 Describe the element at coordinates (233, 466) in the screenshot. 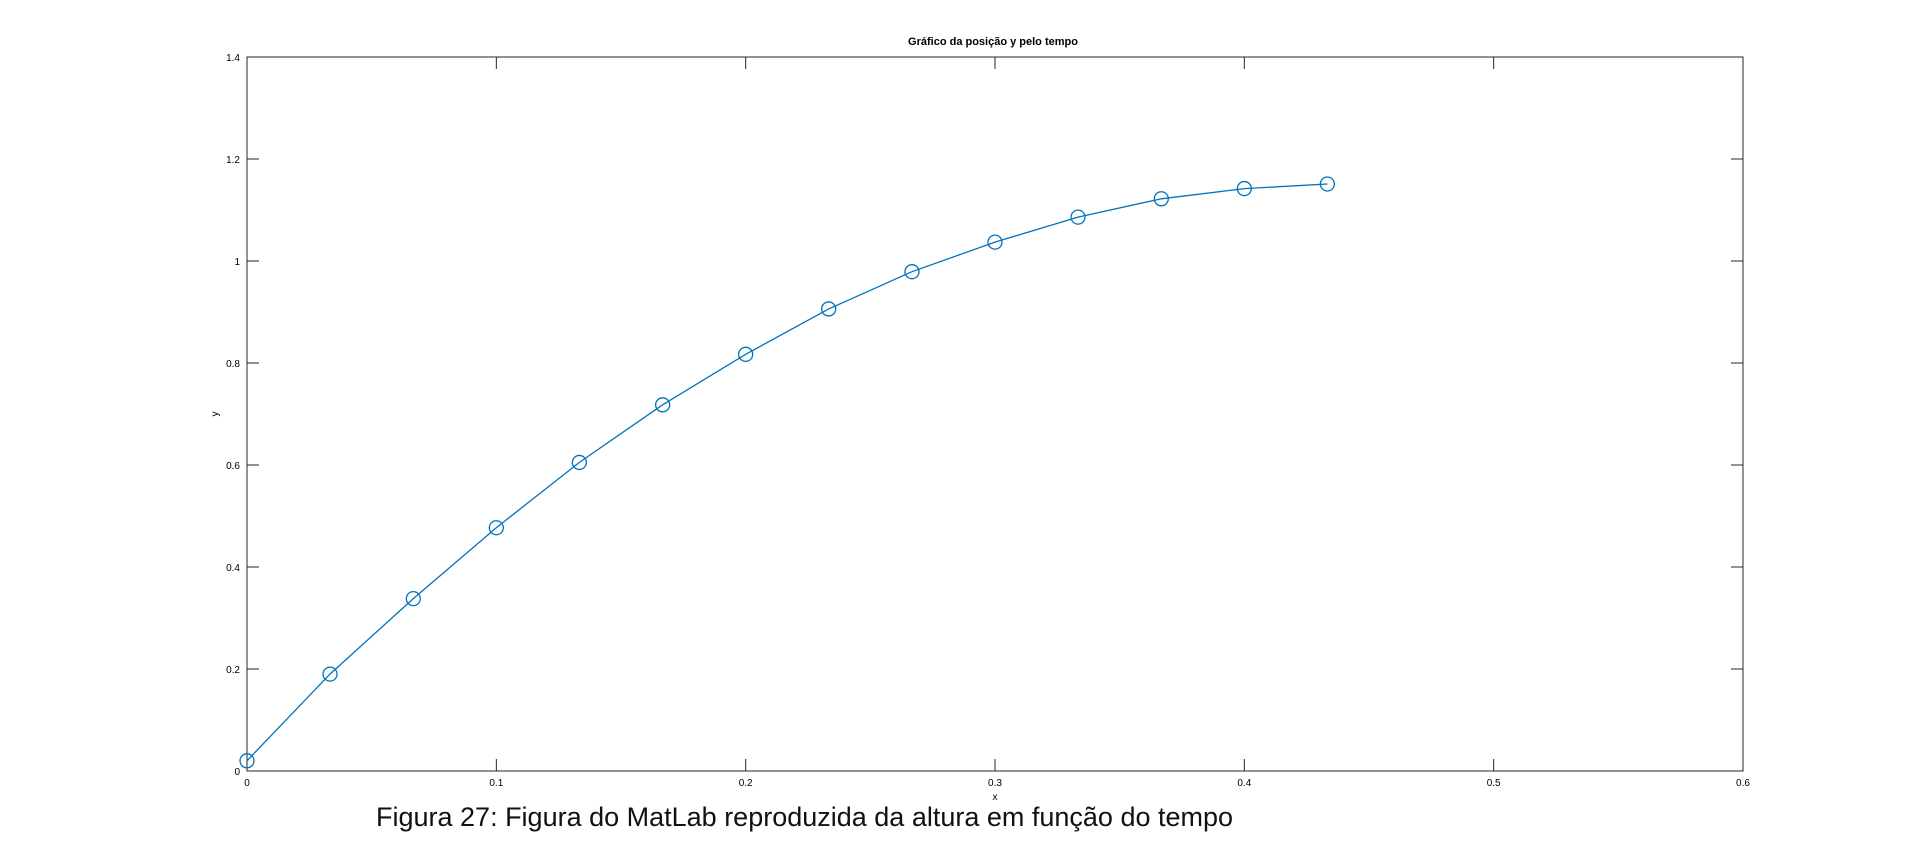

I see `y-tick-label: 0.6` at that location.